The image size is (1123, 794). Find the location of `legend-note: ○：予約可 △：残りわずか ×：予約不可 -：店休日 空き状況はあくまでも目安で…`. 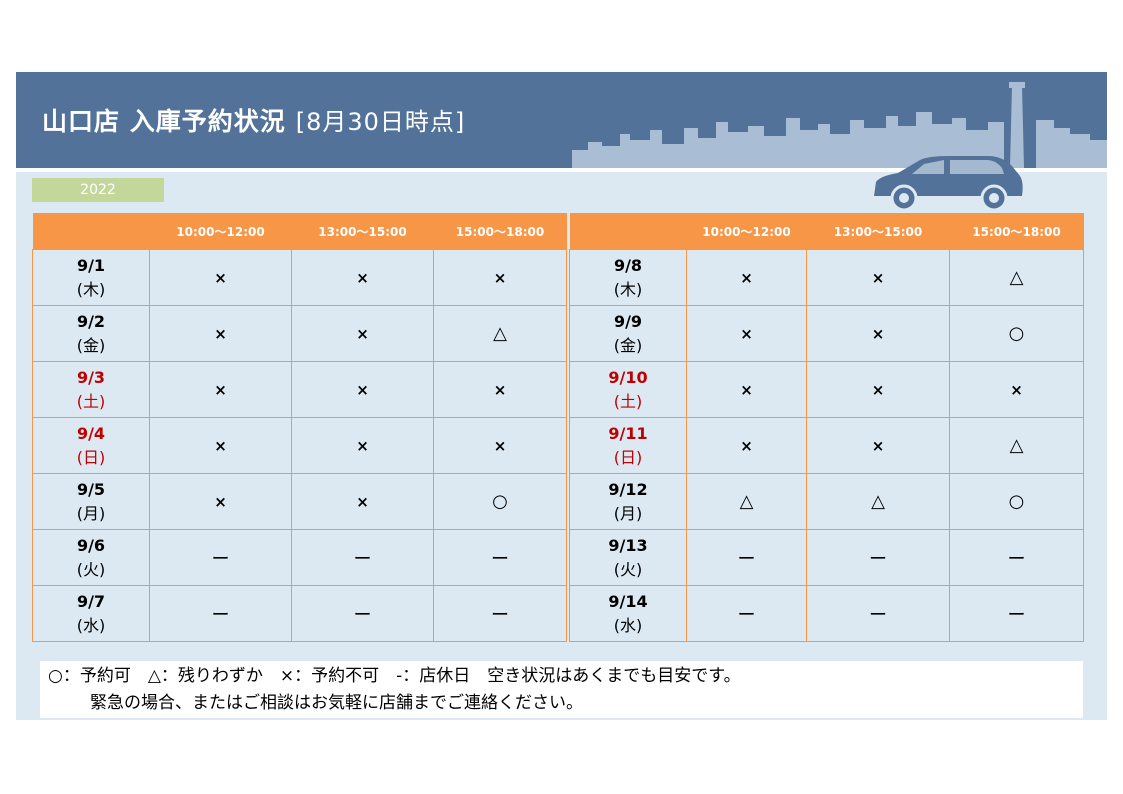

legend-note: ○：予約可 △：残りわずか ×：予約不可 -：店休日 空き状況はあくまでも目安で… is located at coordinates (561, 689).